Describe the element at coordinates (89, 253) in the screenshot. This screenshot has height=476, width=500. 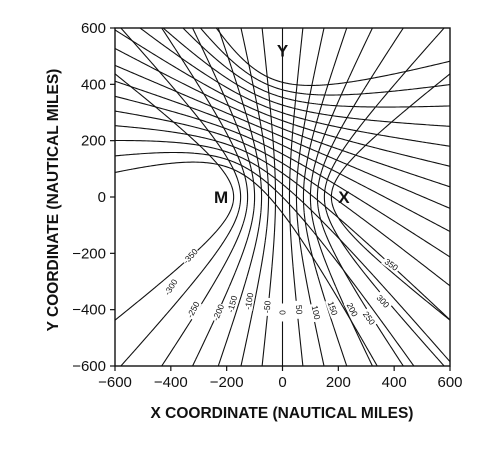
I see `y-tick-label: −200` at that location.